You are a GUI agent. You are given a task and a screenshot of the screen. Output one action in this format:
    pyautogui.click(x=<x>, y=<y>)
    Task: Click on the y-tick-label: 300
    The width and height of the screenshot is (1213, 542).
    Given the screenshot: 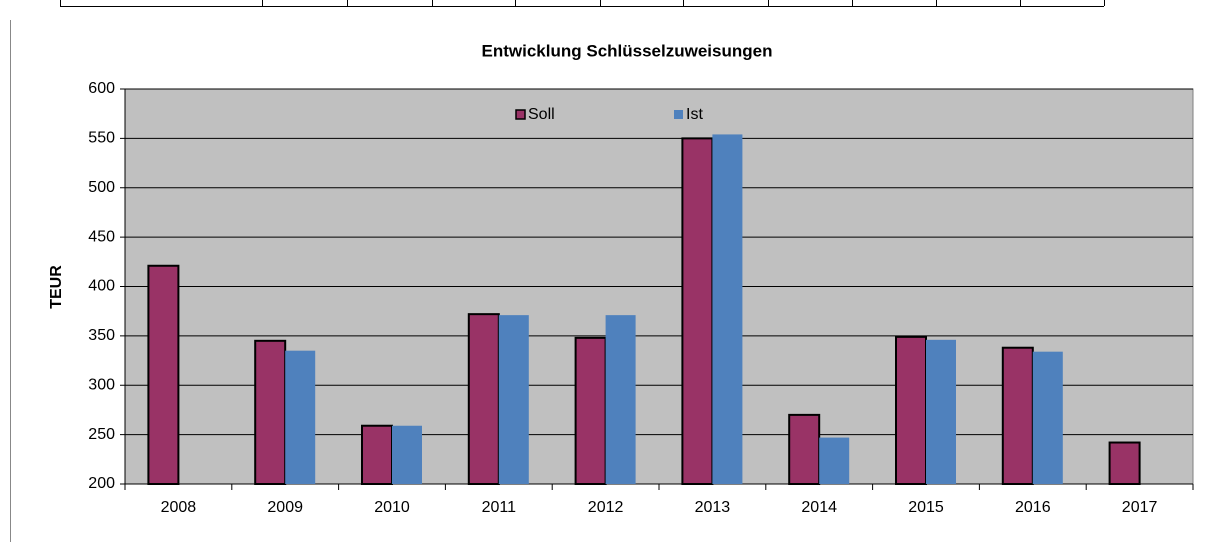 What is the action you would take?
    pyautogui.click(x=101, y=384)
    